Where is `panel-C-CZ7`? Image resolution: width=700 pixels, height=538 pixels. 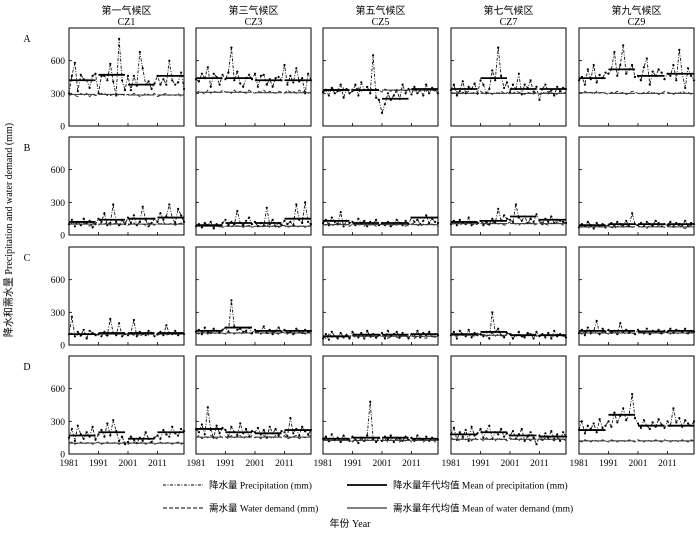
panel-C-CZ7 is located at coordinates (508, 296).